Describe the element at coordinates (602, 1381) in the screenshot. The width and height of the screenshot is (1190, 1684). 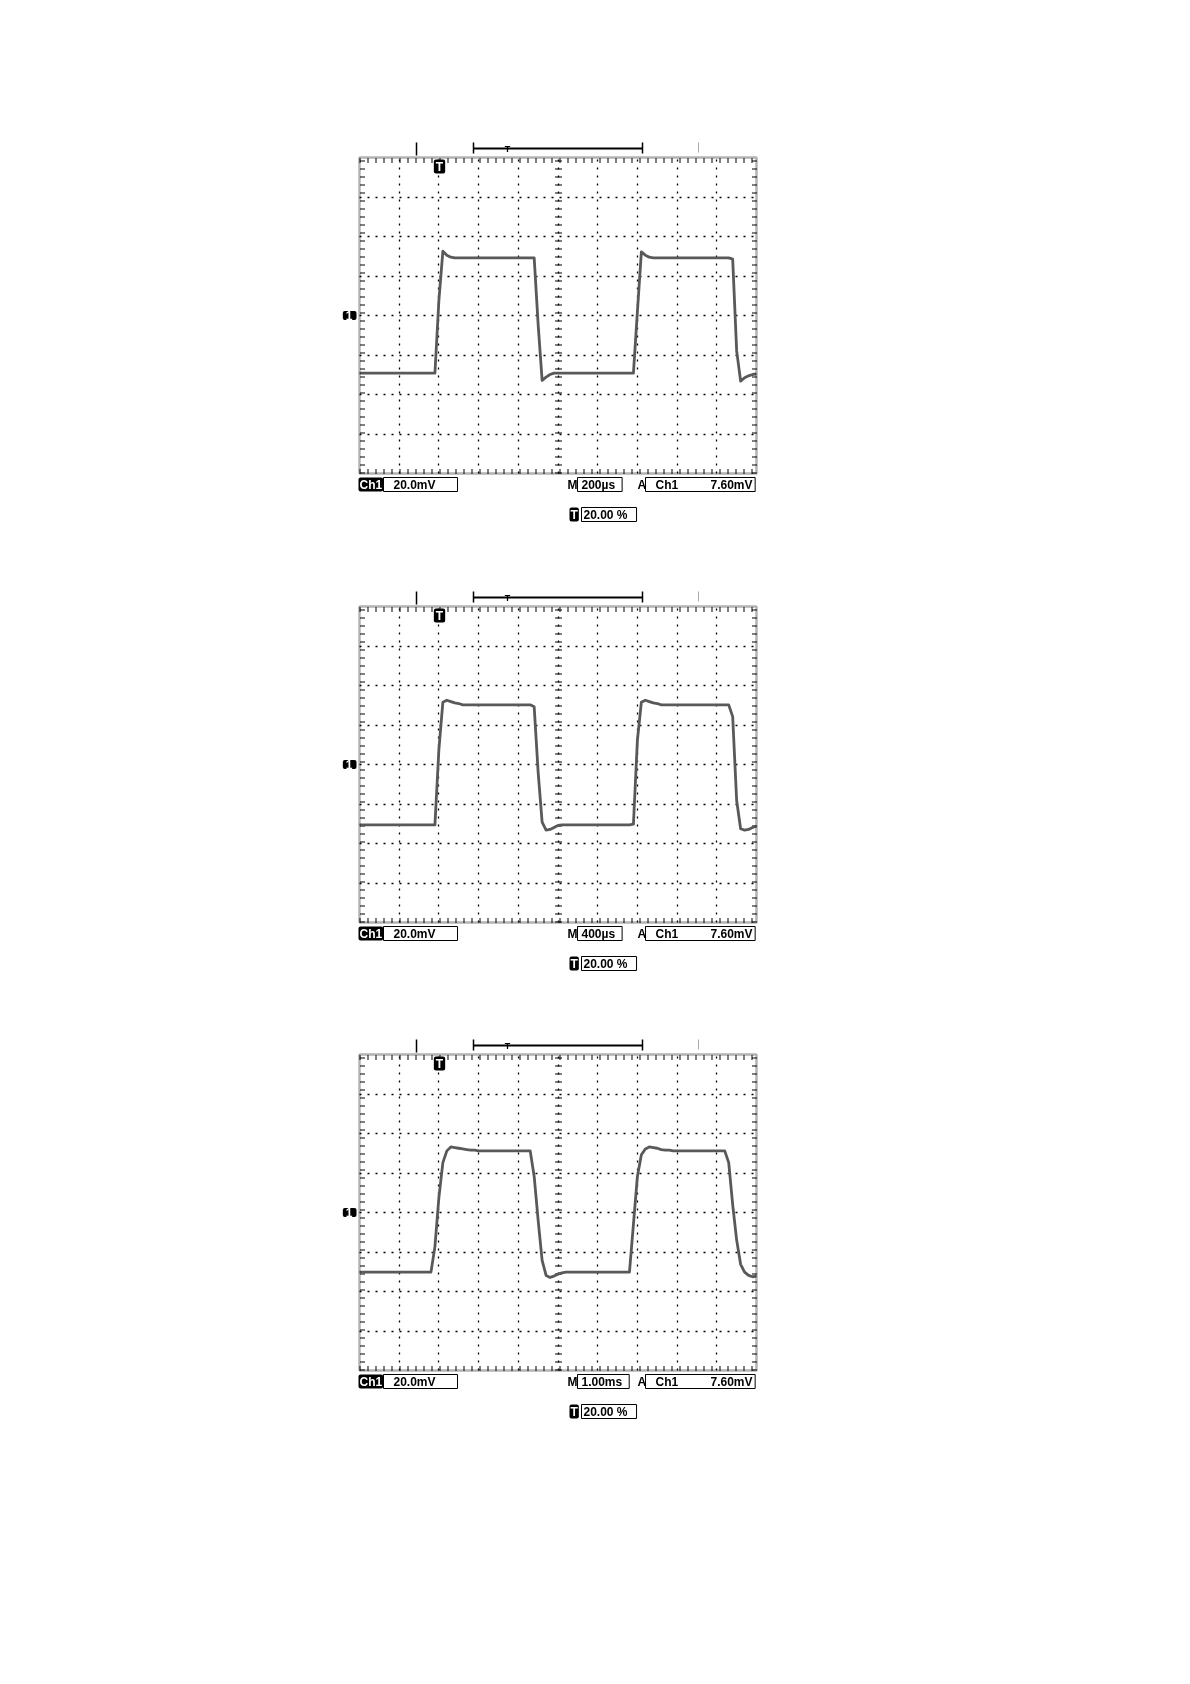
I see `text: 1.00ms` at that location.